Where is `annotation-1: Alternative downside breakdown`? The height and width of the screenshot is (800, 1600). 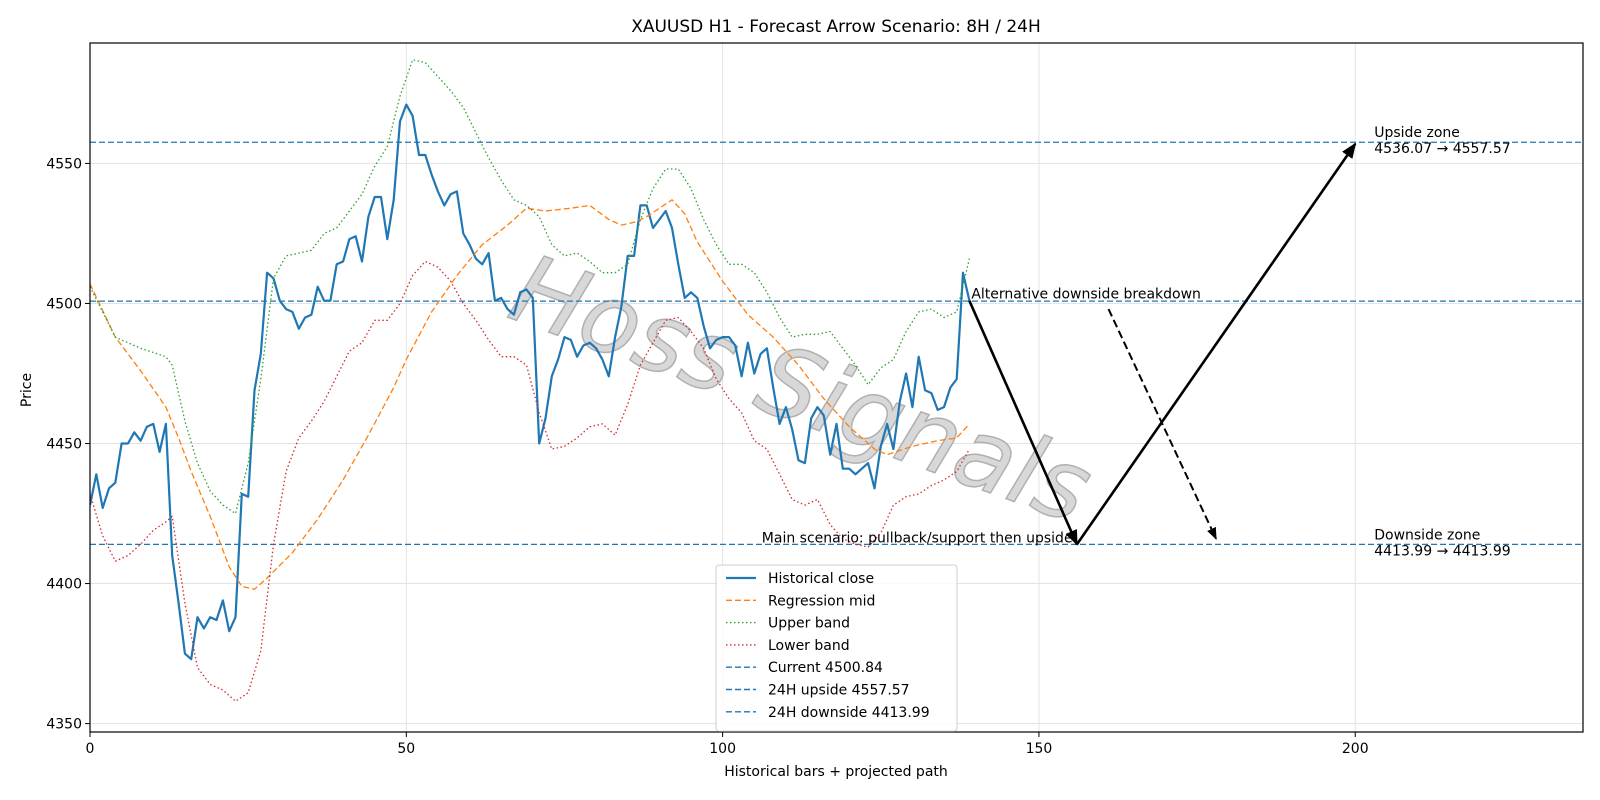 annotation-1: Alternative downside breakdown is located at coordinates (1086, 295).